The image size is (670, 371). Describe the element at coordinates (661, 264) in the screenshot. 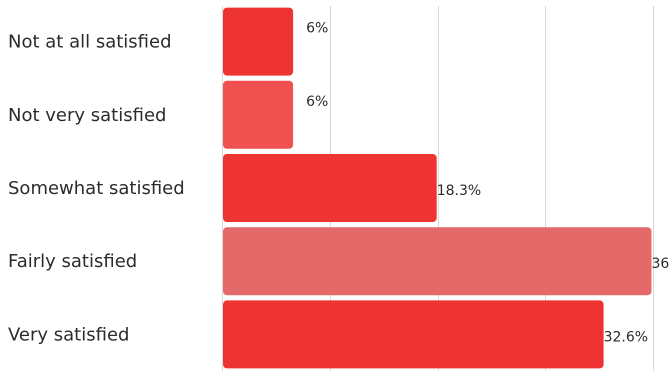

I see `value-label: 36.7%` at that location.